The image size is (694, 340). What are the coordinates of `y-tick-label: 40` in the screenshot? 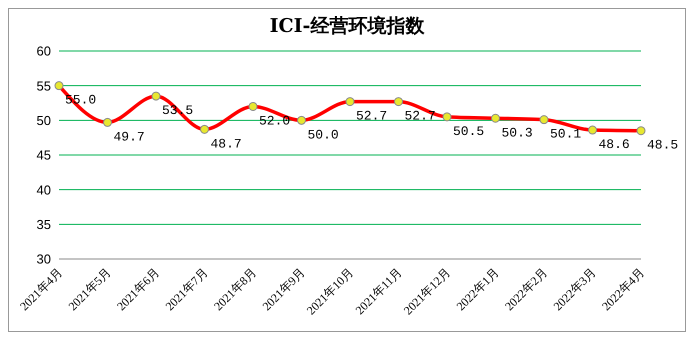 It's located at (43, 190).